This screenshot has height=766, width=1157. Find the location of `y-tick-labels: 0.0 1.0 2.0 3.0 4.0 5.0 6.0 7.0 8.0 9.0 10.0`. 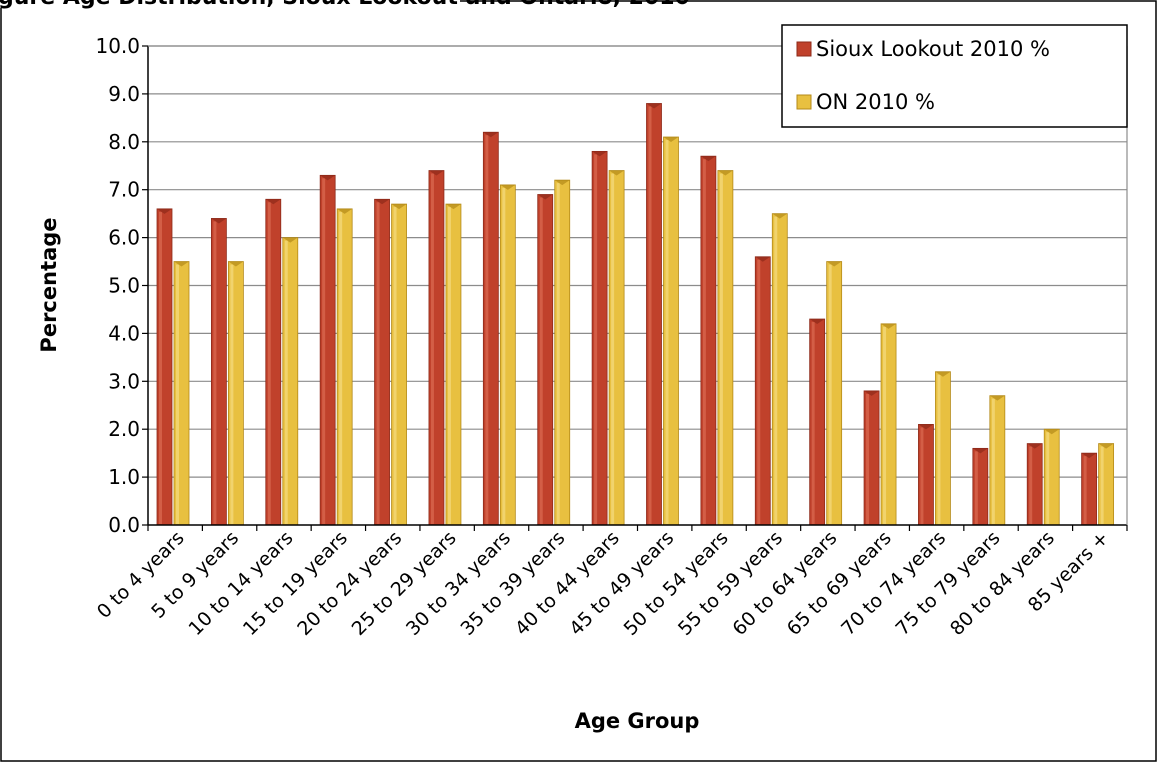

y-tick-labels: 0.0 1.0 2.0 3.0 4.0 5.0 6.0 7.0 8.0 9.0 10.0 is located at coordinates (117, 285).